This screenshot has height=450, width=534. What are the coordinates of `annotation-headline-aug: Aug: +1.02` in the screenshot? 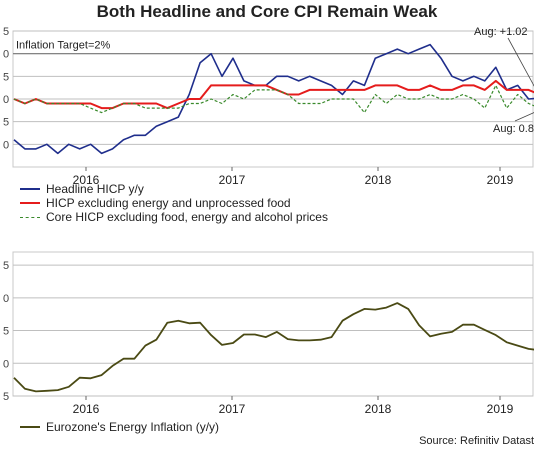 It's located at (501, 32).